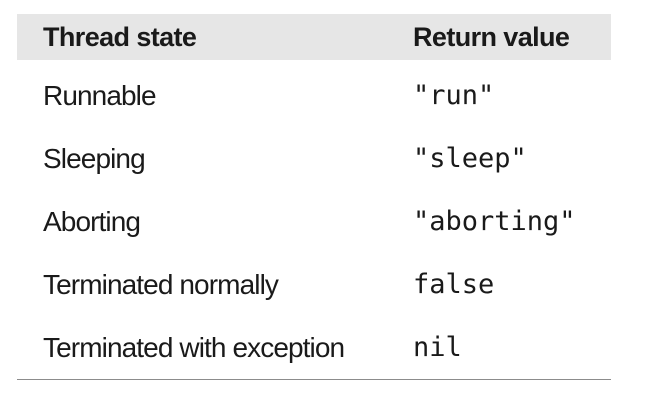 The image size is (649, 404). I want to click on return-value-cell: nil, so click(512, 348).